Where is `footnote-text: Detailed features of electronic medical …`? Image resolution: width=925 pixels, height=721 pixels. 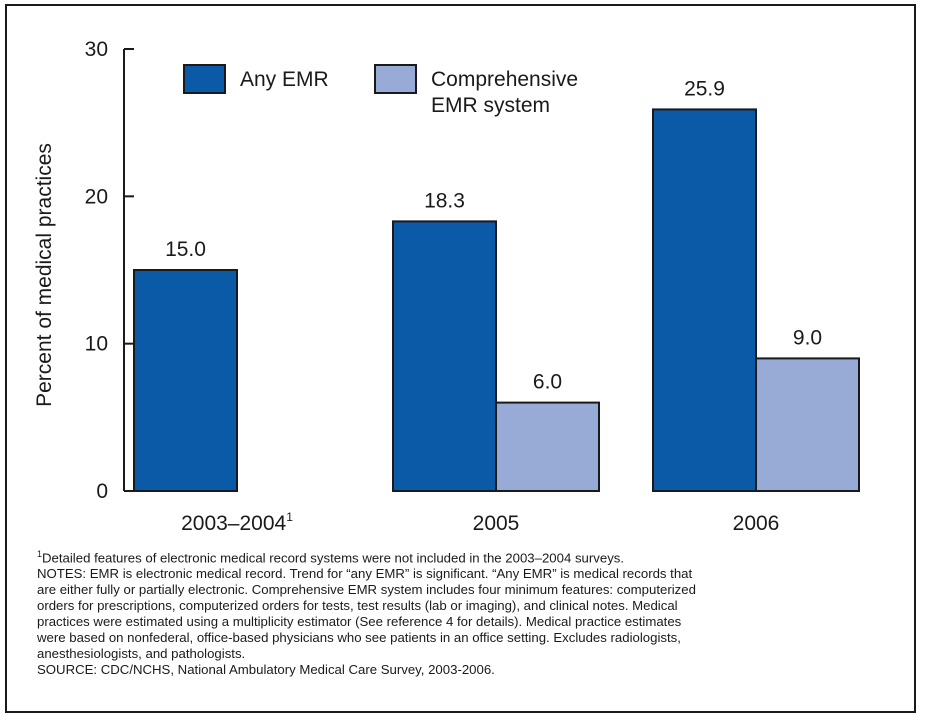 footnote-text: Detailed features of electronic medical … is located at coordinates (333, 558).